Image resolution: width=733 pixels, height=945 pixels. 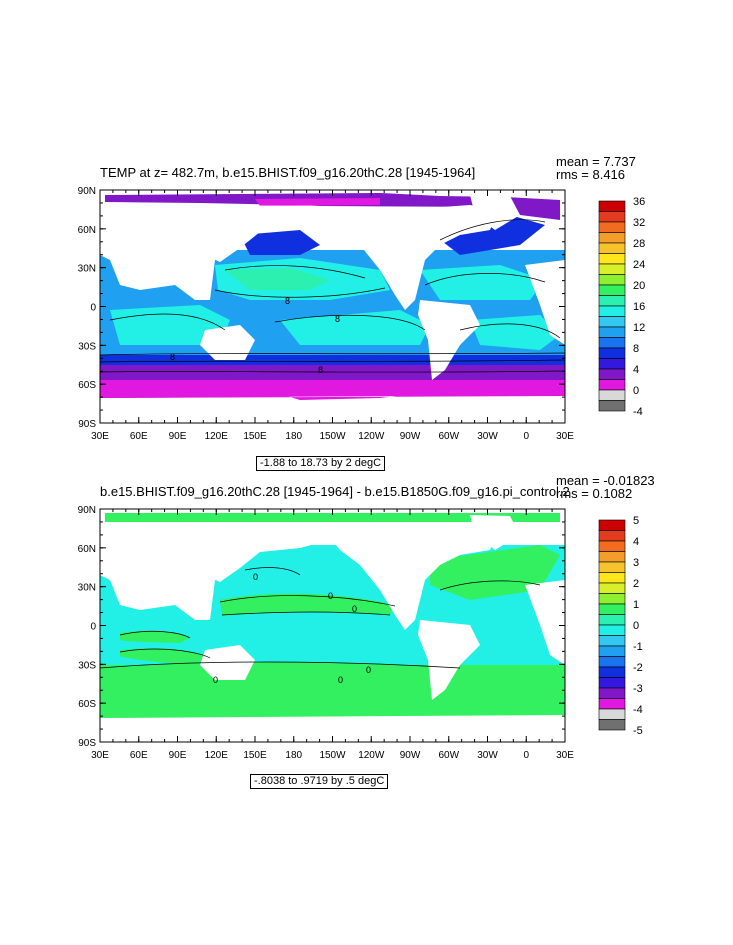 What do you see at coordinates (639, 265) in the screenshot?
I see `top-colorbar-label: 24` at bounding box center [639, 265].